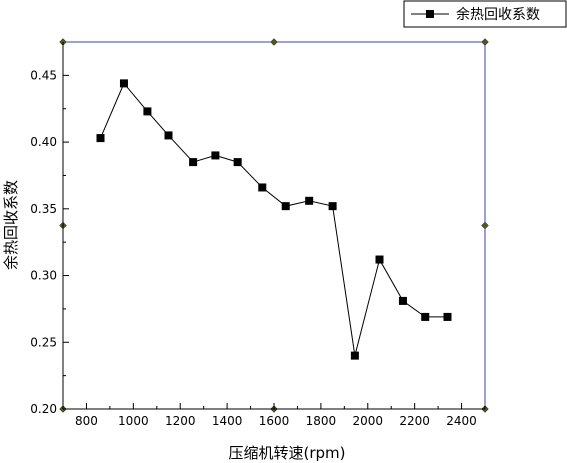 The image size is (567, 463). What do you see at coordinates (368, 421) in the screenshot?
I see `x-tick-label: 2000` at bounding box center [368, 421].